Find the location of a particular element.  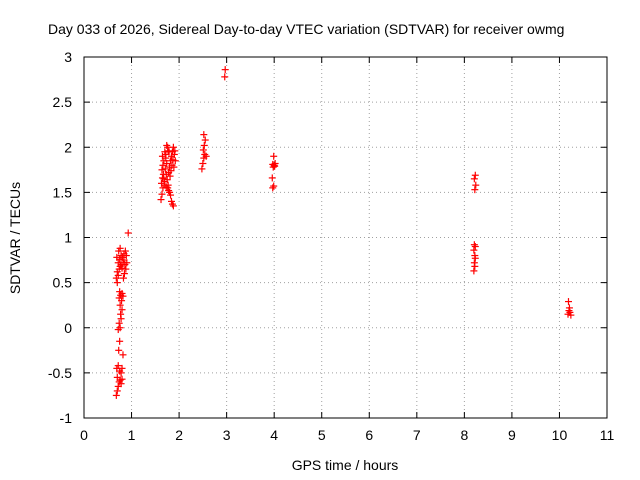

x-tick-label: 10 is located at coordinates (560, 435).